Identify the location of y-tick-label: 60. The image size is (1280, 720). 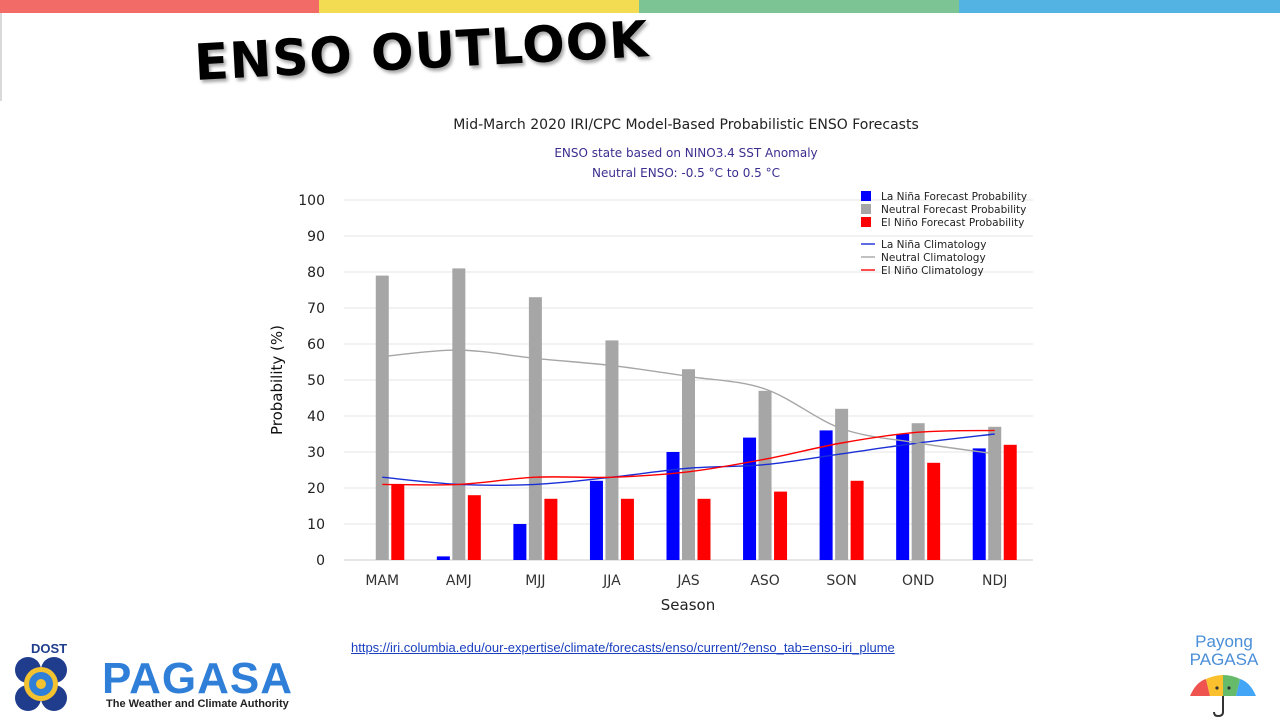
(316, 345).